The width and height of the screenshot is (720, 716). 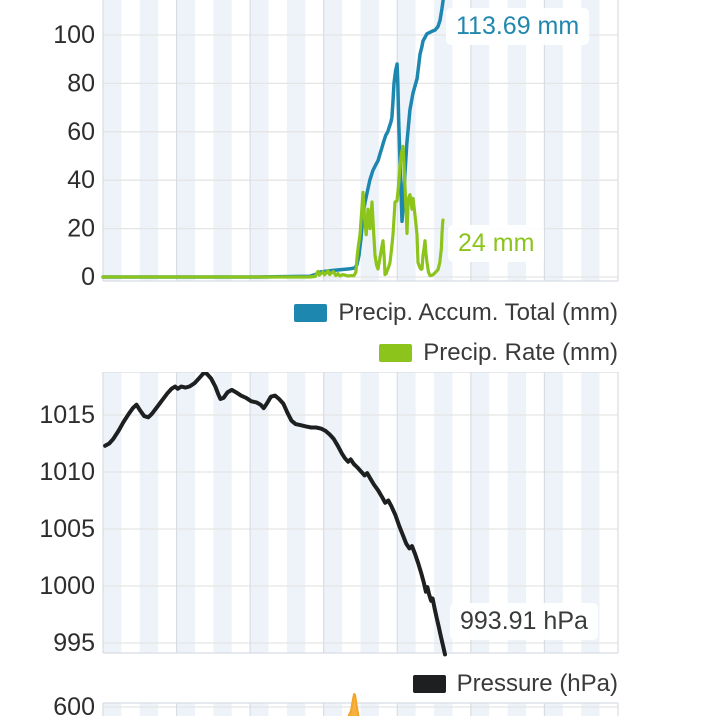 What do you see at coordinates (74, 35) in the screenshot?
I see `svg-text: 100` at bounding box center [74, 35].